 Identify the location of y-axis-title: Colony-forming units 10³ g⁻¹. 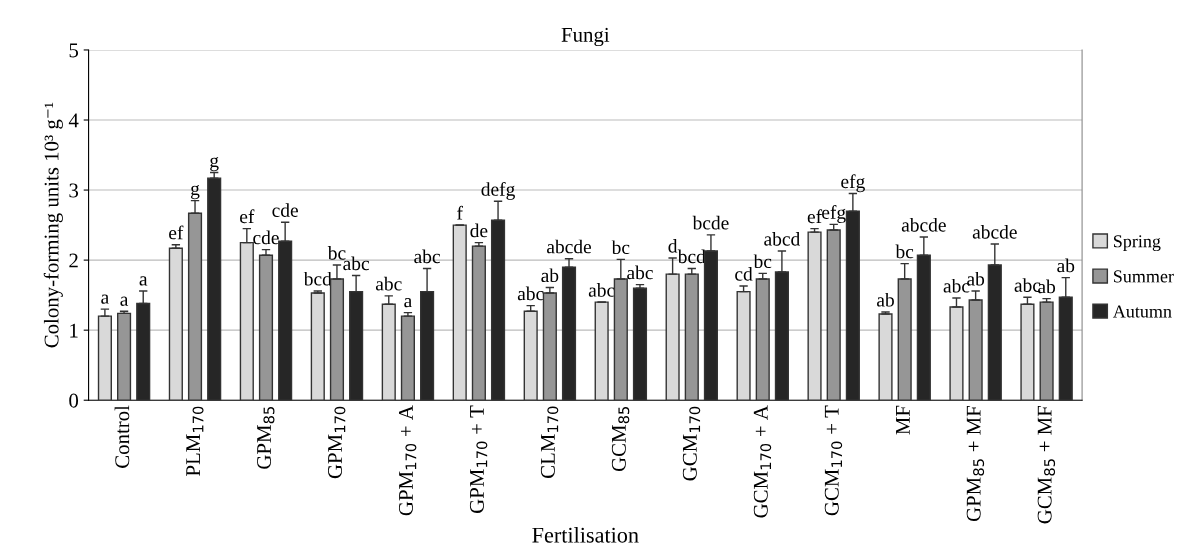
(53, 225).